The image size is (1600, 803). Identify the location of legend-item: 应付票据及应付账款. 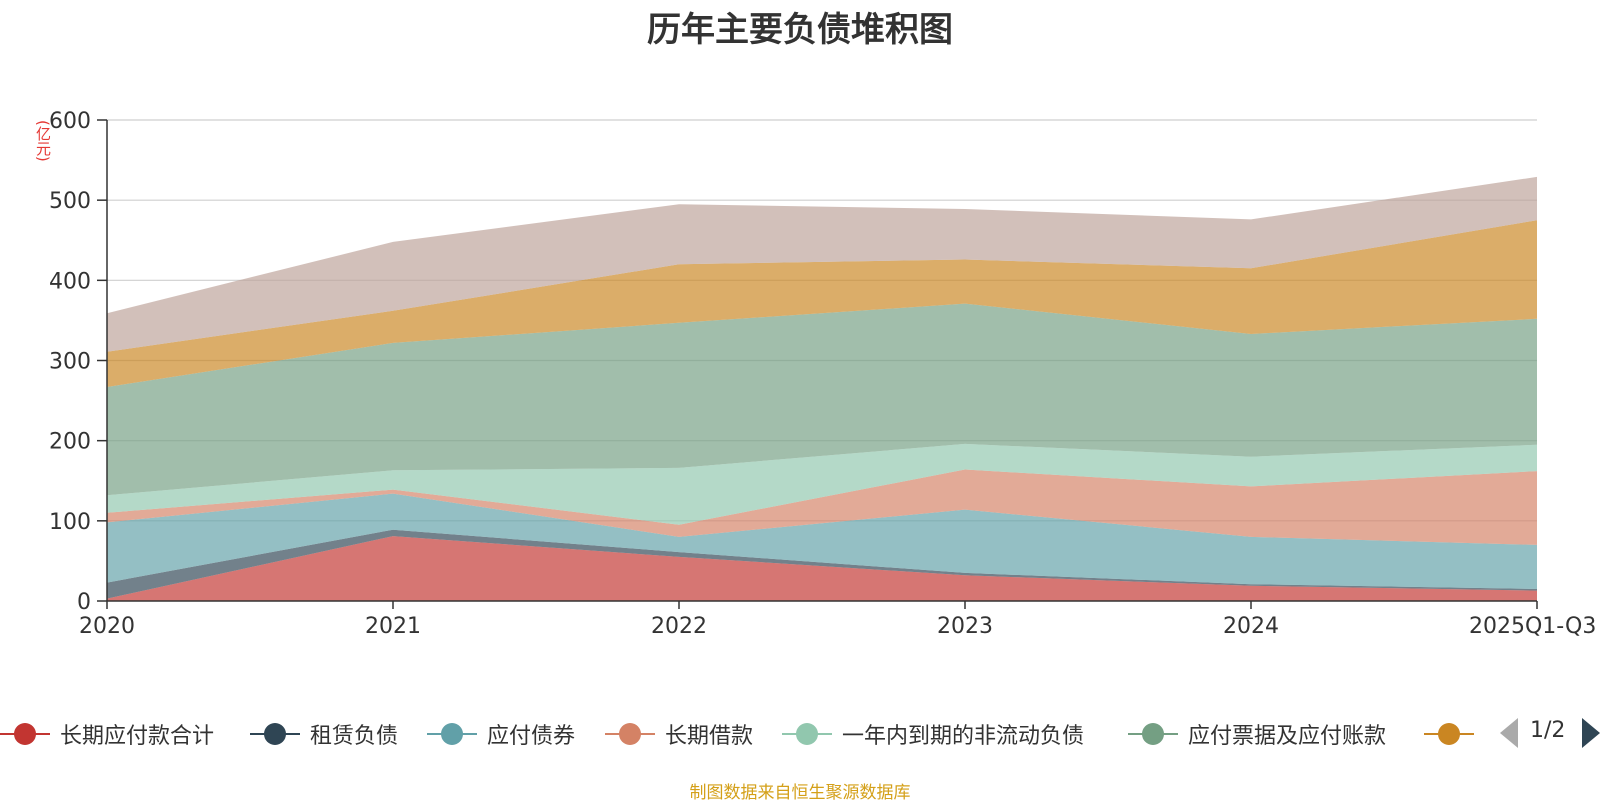
(1257, 734).